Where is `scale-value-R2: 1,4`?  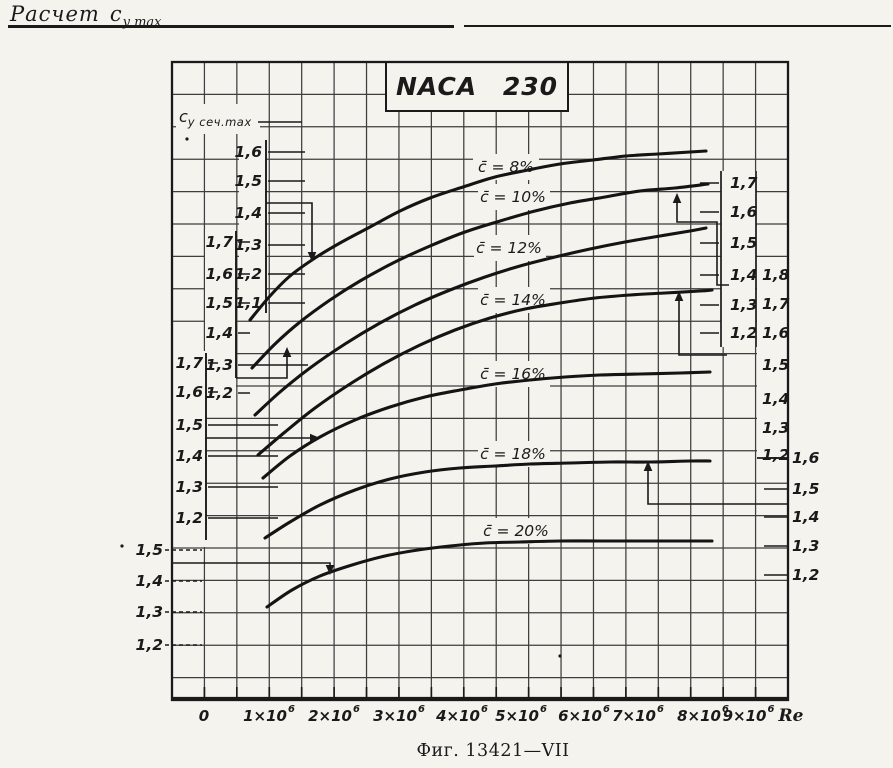
scale-value-R2: 1,4 is located at coordinates (775, 399).